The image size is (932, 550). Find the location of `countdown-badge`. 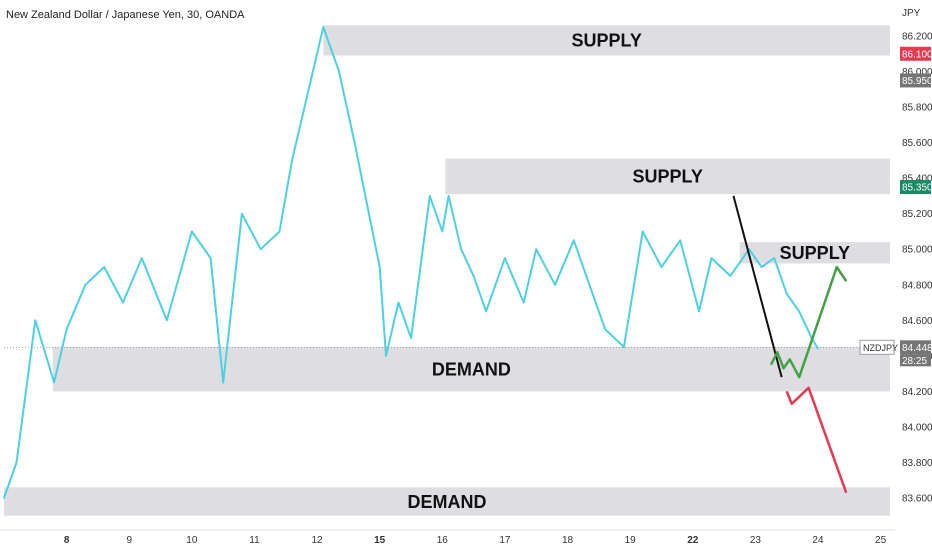

countdown-badge is located at coordinates (915, 360).